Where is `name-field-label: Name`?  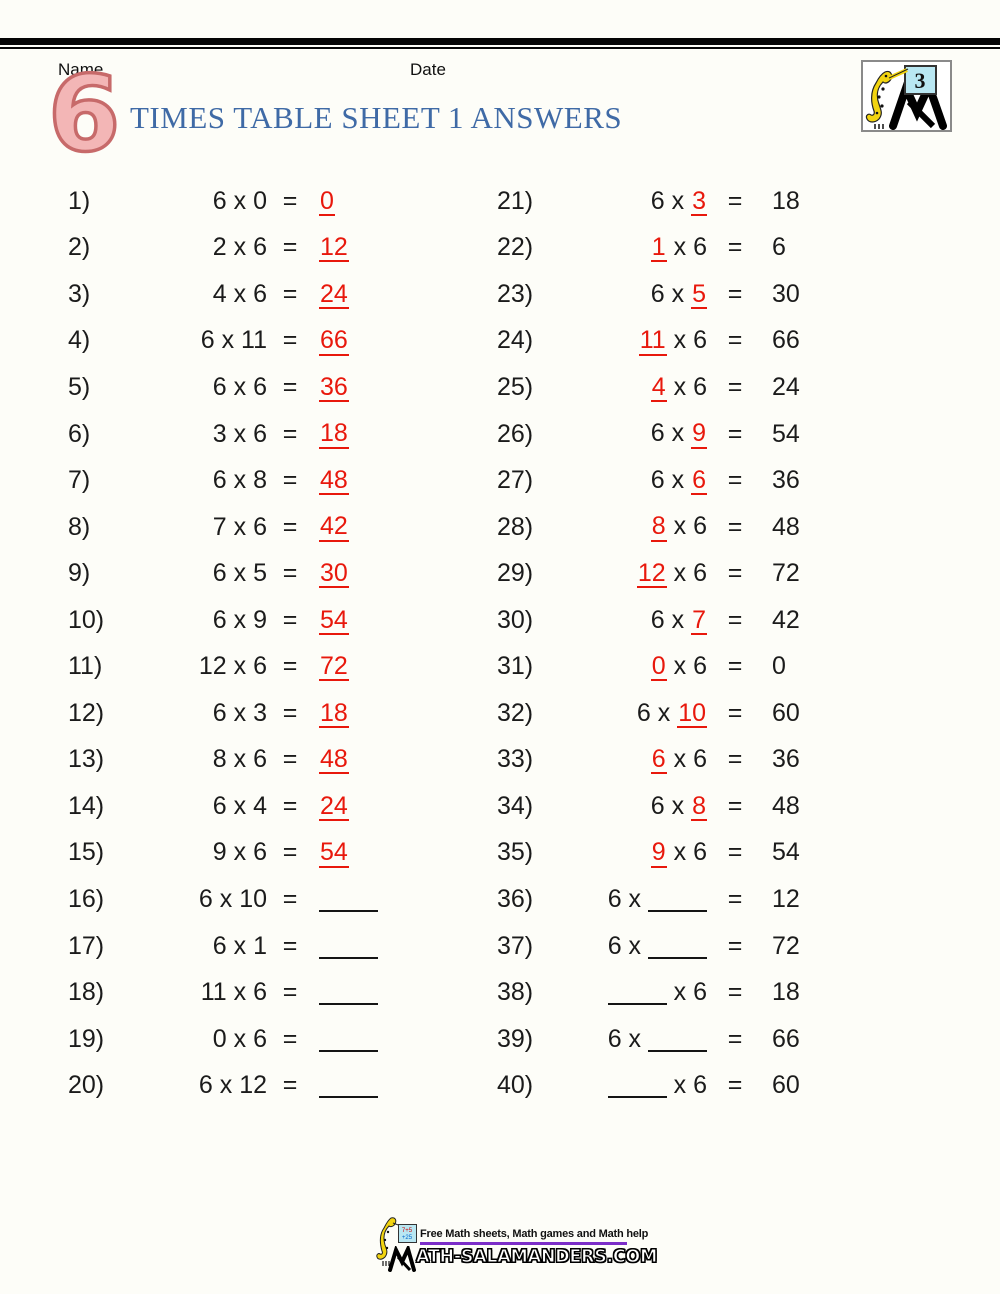
name-field-label: Name is located at coordinates (81, 69).